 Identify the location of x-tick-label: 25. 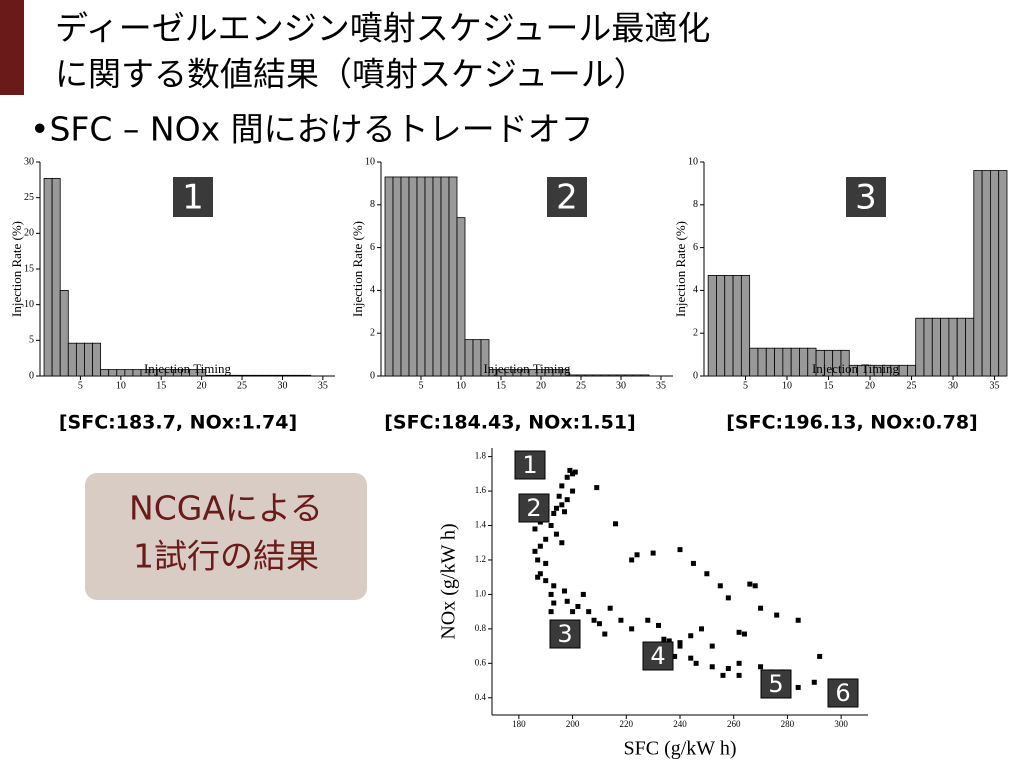
(912, 385).